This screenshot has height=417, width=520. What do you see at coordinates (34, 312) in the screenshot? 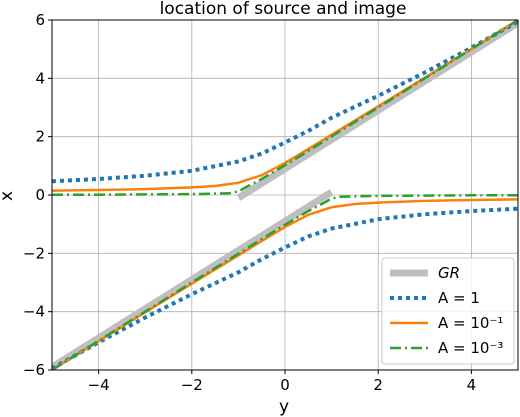
I see `y-tick-label: −4` at bounding box center [34, 312].